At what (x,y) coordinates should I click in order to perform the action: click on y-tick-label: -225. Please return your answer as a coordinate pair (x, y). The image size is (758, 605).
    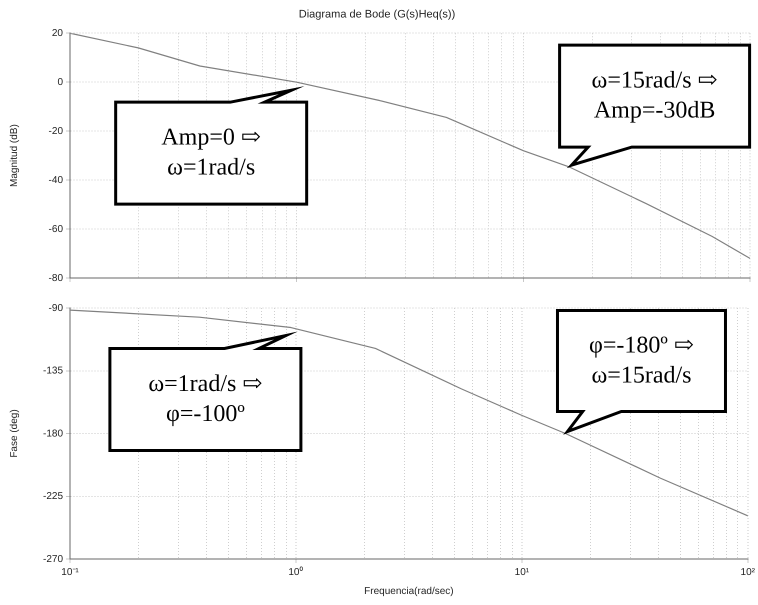
    Looking at the image, I should click on (53, 496).